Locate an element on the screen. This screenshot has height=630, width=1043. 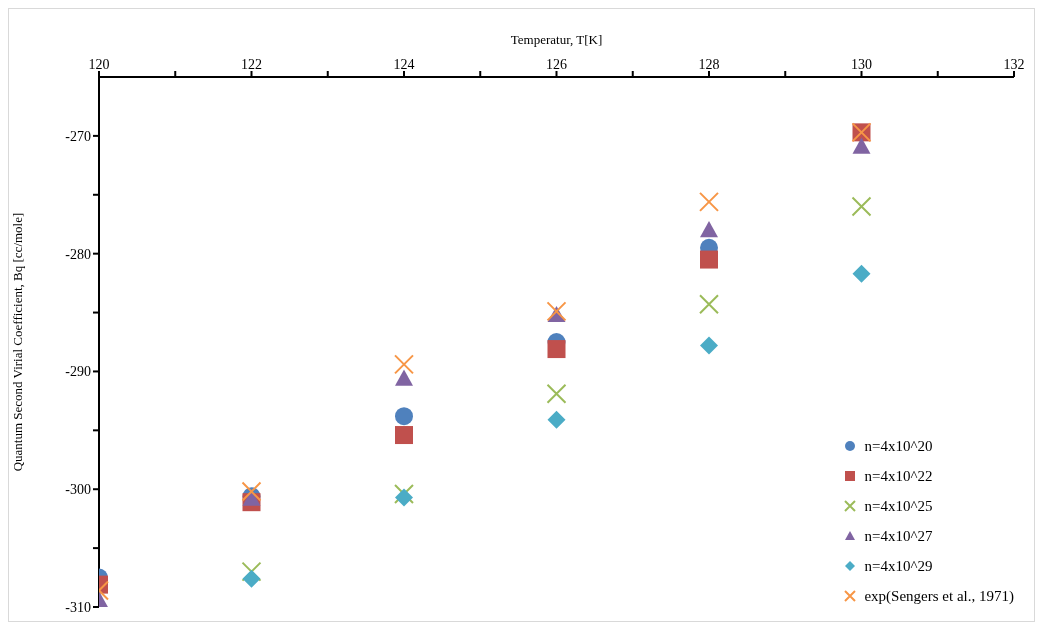
y-tick-label: -300 is located at coordinates (78, 490).